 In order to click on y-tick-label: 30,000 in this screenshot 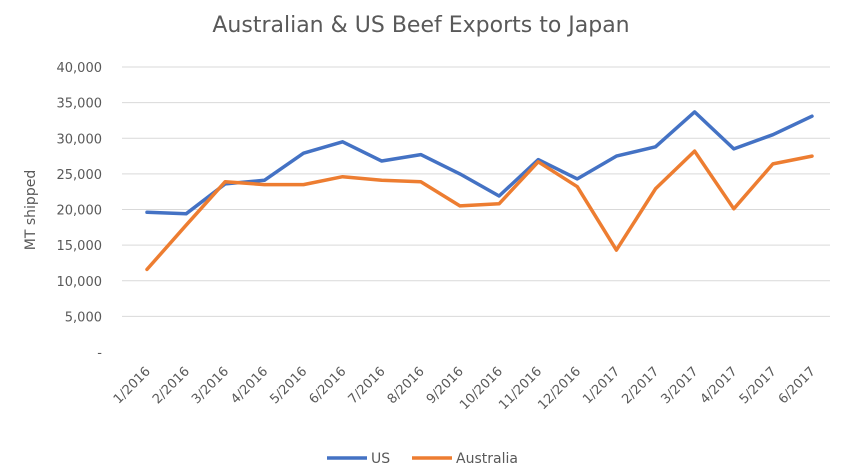, I will do `click(80, 139)`.